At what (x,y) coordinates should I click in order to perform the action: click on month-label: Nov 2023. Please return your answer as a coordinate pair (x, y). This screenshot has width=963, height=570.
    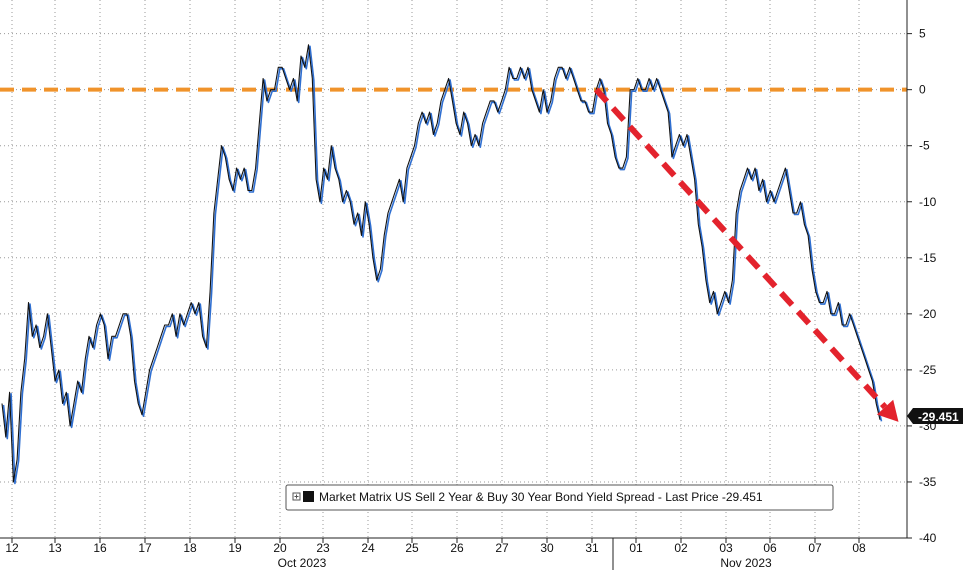
    Looking at the image, I should click on (746, 563).